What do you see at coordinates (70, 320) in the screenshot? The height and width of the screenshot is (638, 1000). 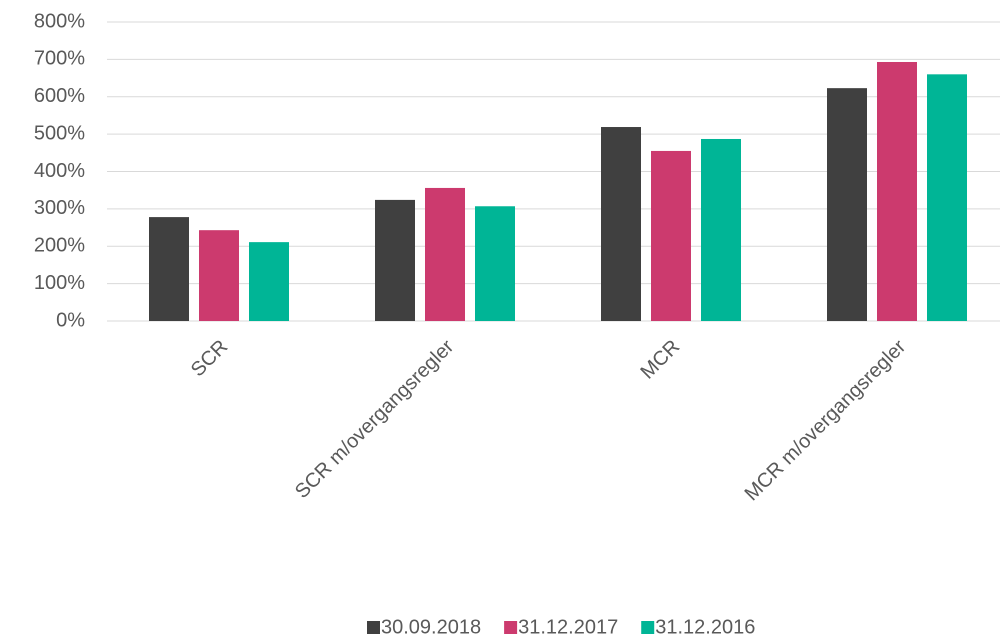 I see `y-tick-label: 0%` at bounding box center [70, 320].